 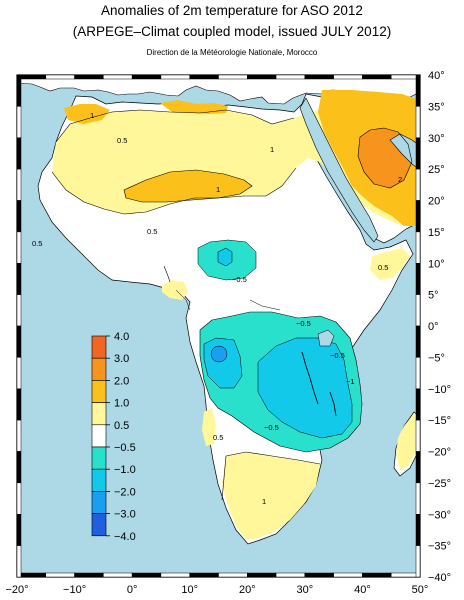 What do you see at coordinates (121, 337) in the screenshot?
I see `legend-label: 4.0` at bounding box center [121, 337].